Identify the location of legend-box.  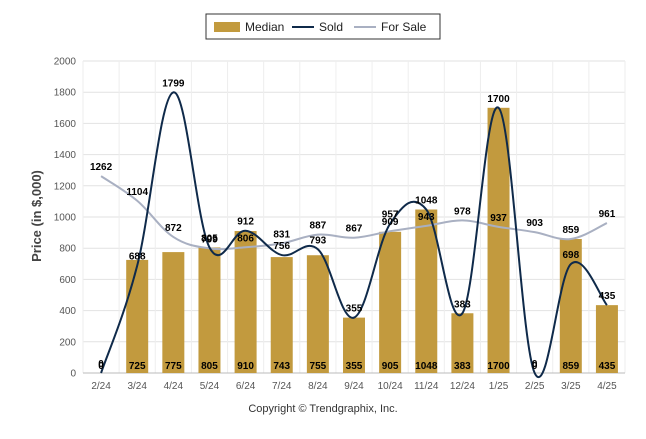
(323, 26).